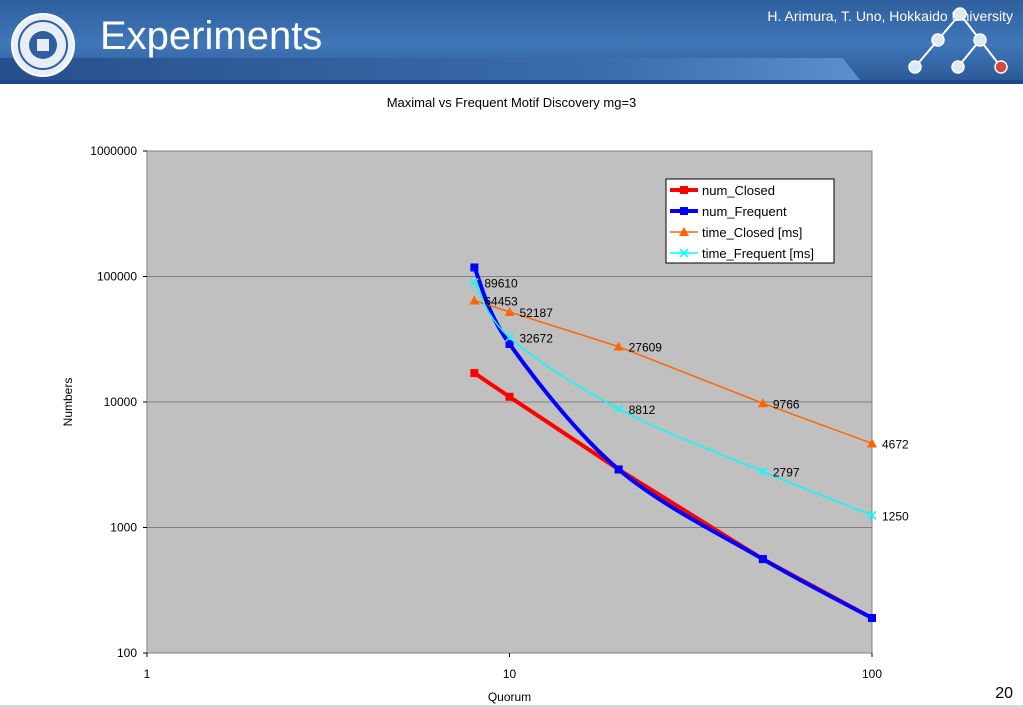  Describe the element at coordinates (895, 444) in the screenshot. I see `data-label: 4672` at that location.